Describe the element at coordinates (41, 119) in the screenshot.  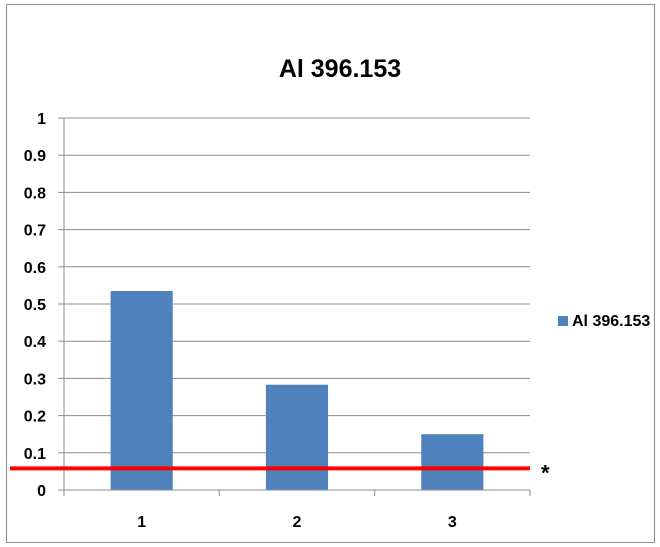
I see `y-tick-label: 1` at that location.